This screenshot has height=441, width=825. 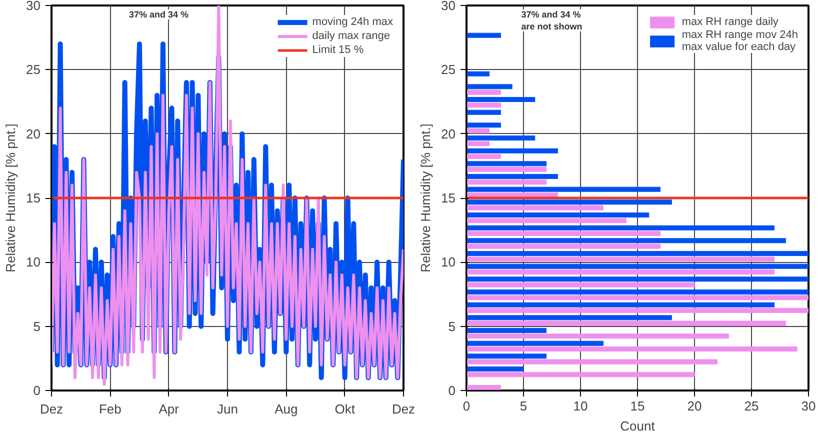 I want to click on x-tick-label: 0, so click(x=466, y=406).